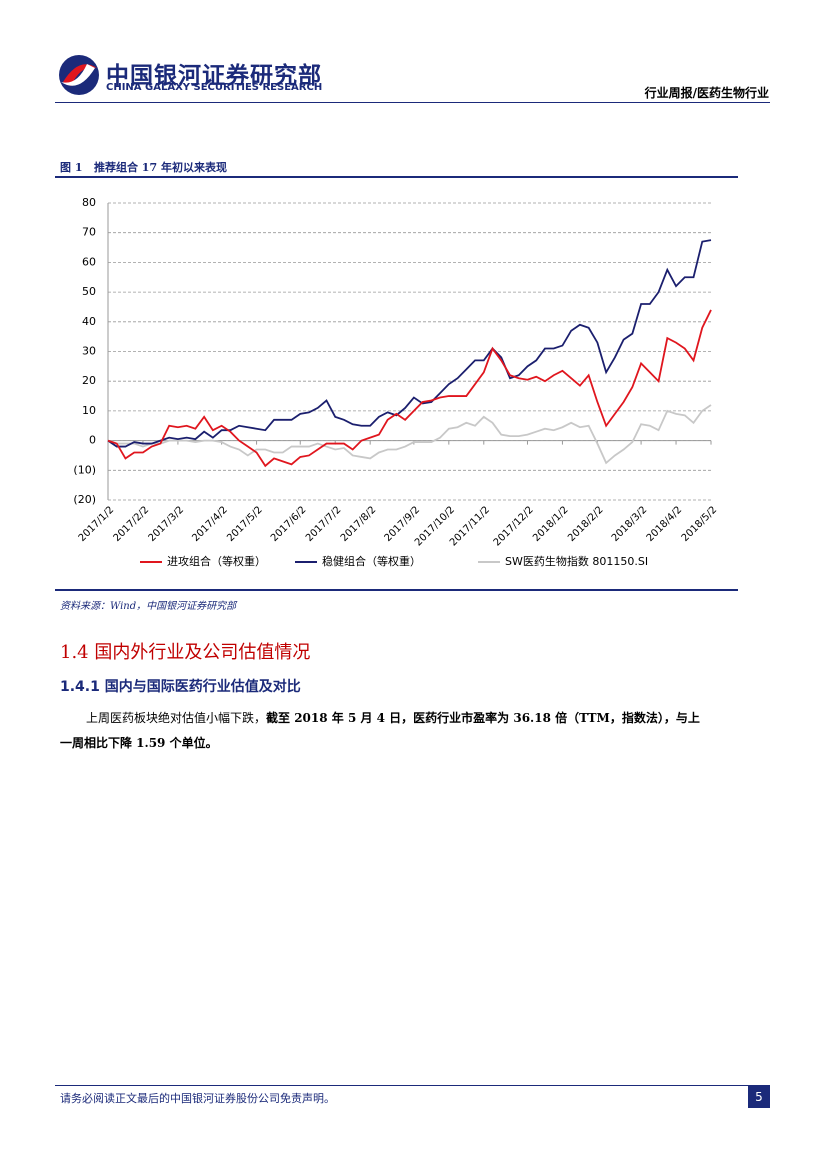  What do you see at coordinates (214, 87) in the screenshot?
I see `company-name-en: CHINA GALAXY SECURITIES RESEARCH` at bounding box center [214, 87].